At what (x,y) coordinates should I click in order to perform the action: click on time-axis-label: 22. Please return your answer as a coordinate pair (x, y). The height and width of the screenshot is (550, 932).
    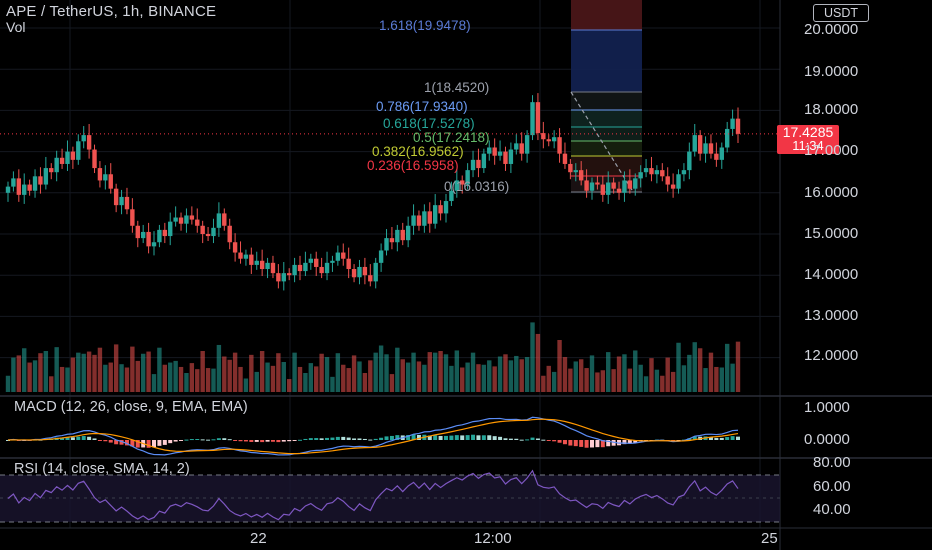
    Looking at the image, I should click on (258, 538).